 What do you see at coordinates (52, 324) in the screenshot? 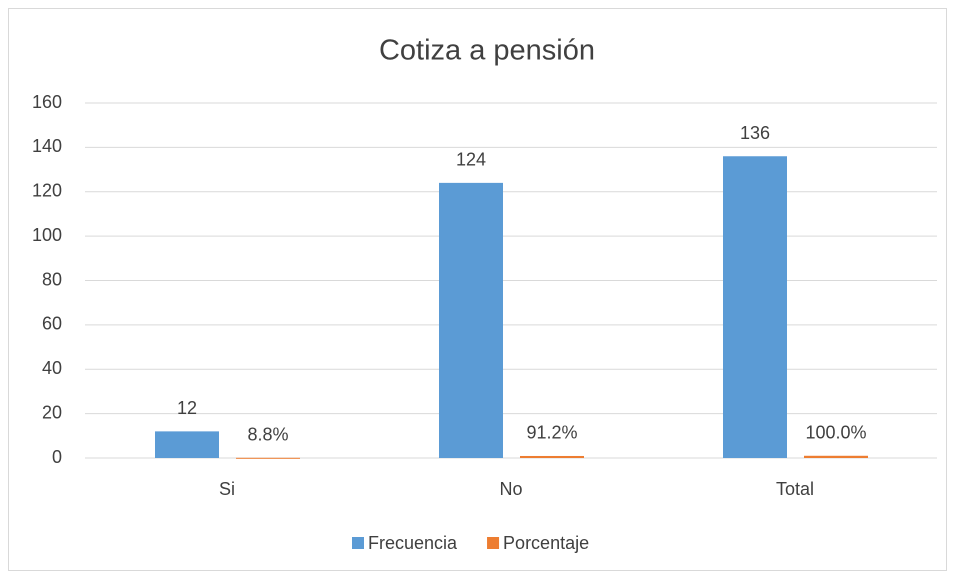
I see `y-tick-label: 60` at bounding box center [52, 324].